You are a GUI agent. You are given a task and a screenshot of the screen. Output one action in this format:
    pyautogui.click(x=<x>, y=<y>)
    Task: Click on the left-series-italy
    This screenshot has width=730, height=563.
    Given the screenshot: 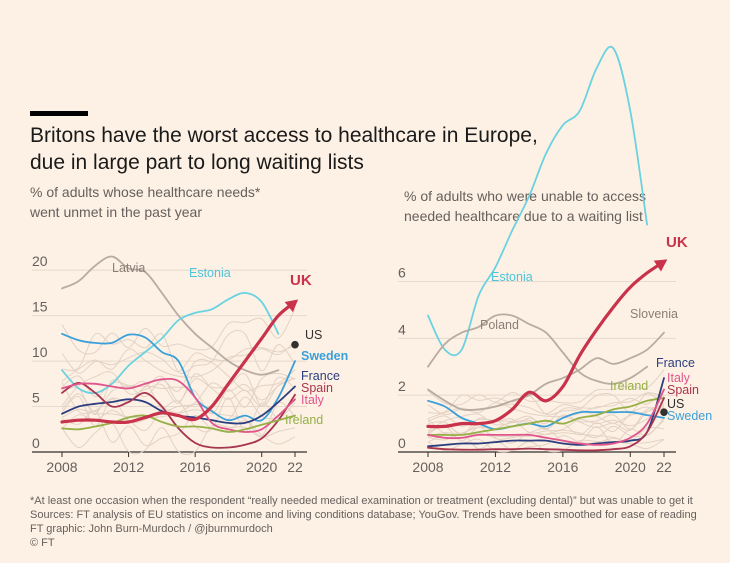 What is the action you would take?
    pyautogui.click(x=178, y=405)
    